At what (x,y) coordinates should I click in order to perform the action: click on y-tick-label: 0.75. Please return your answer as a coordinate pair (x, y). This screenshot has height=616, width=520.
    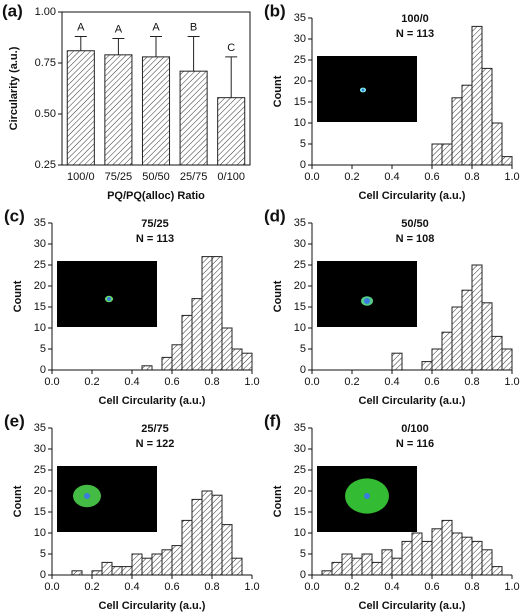
    Looking at the image, I should click on (45, 63).